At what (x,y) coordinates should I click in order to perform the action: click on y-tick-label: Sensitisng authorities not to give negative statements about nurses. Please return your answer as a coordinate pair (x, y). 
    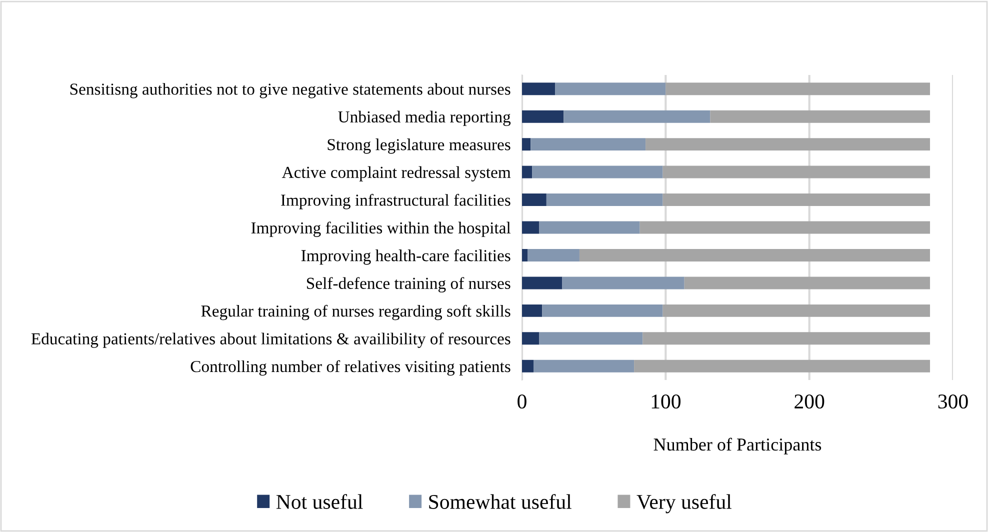
    Looking at the image, I should click on (290, 90).